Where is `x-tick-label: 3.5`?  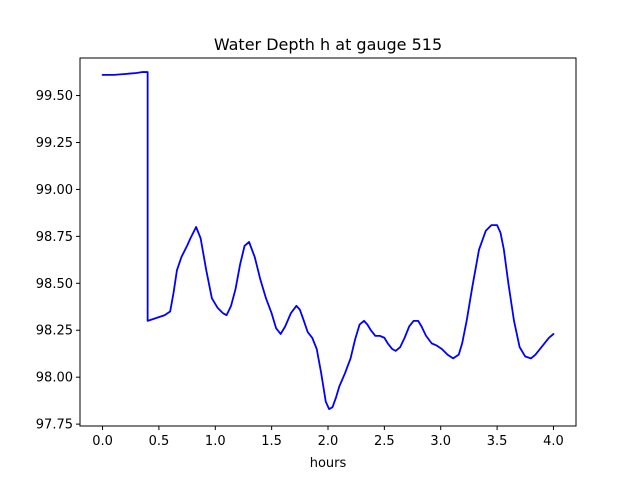
x-tick-label: 3.5 is located at coordinates (497, 441).